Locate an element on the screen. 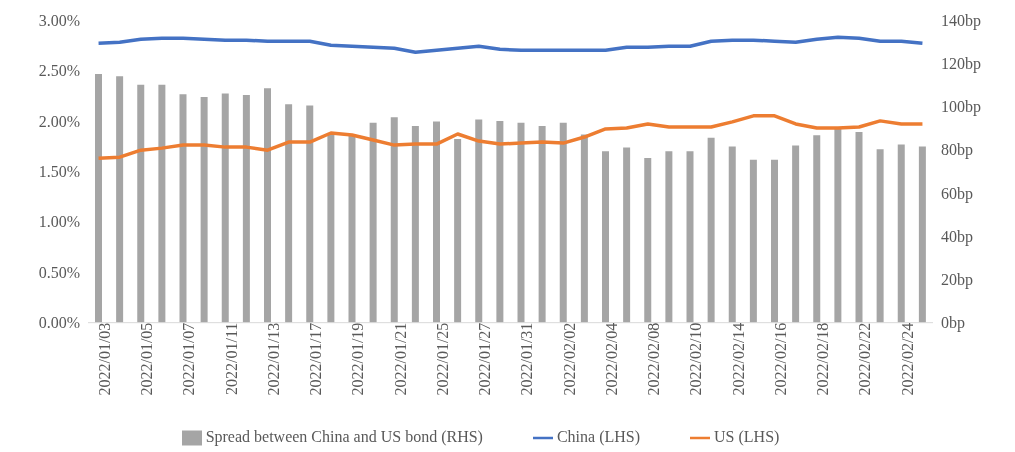  y-tick-label: 3.00% is located at coordinates (59, 20).